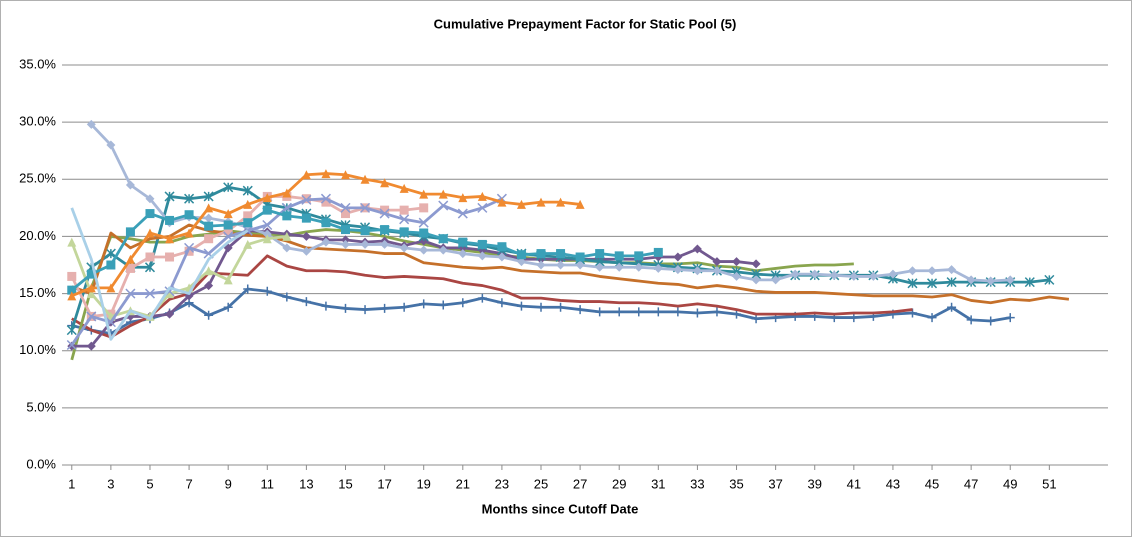 The image size is (1132, 537). I want to click on x-tick-label: 9, so click(228, 483).